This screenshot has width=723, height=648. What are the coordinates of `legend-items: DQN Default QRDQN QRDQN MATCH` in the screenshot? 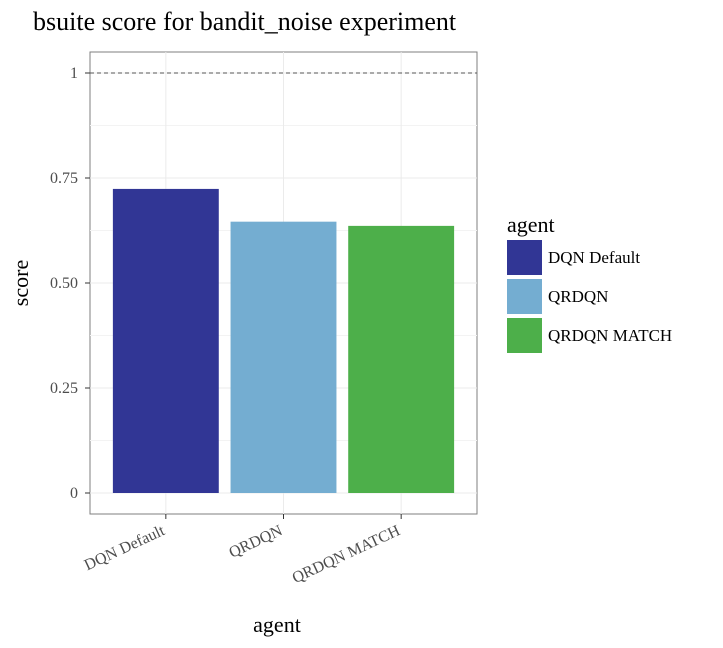 It's located at (589, 296).